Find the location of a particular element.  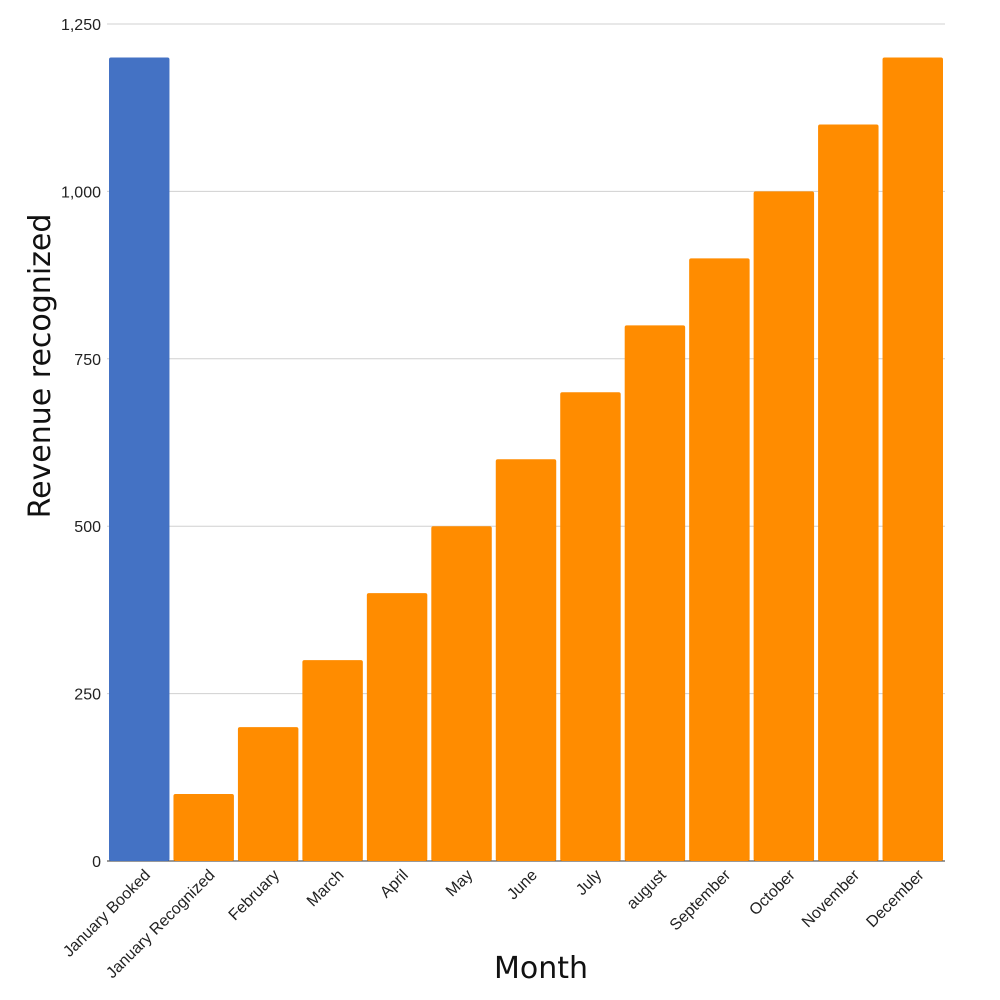

x-tick-label: December is located at coordinates (895, 898).